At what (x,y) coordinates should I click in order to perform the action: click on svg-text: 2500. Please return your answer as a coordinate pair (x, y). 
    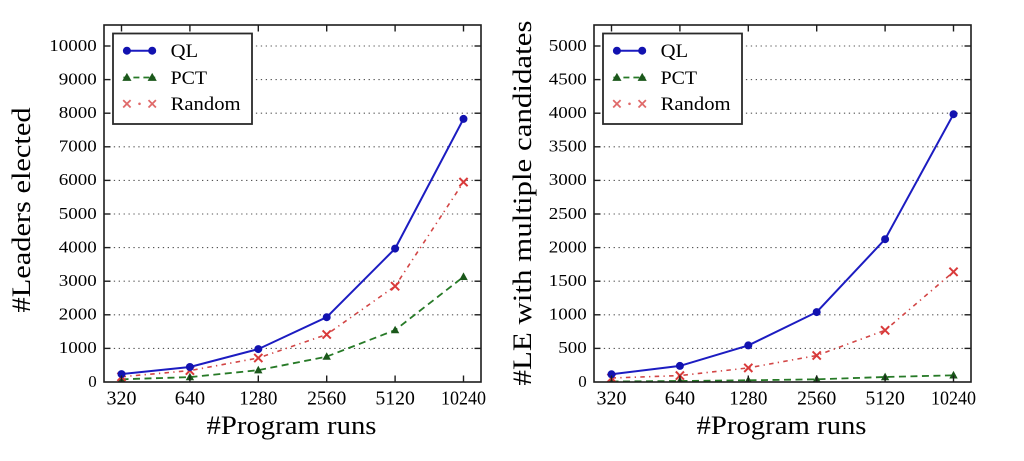
    Looking at the image, I should click on (568, 213).